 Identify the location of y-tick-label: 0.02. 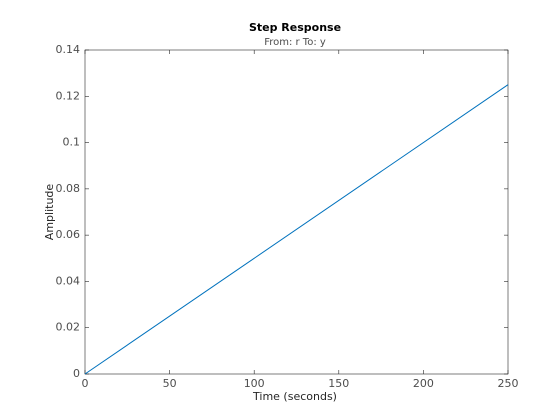
(68, 327).